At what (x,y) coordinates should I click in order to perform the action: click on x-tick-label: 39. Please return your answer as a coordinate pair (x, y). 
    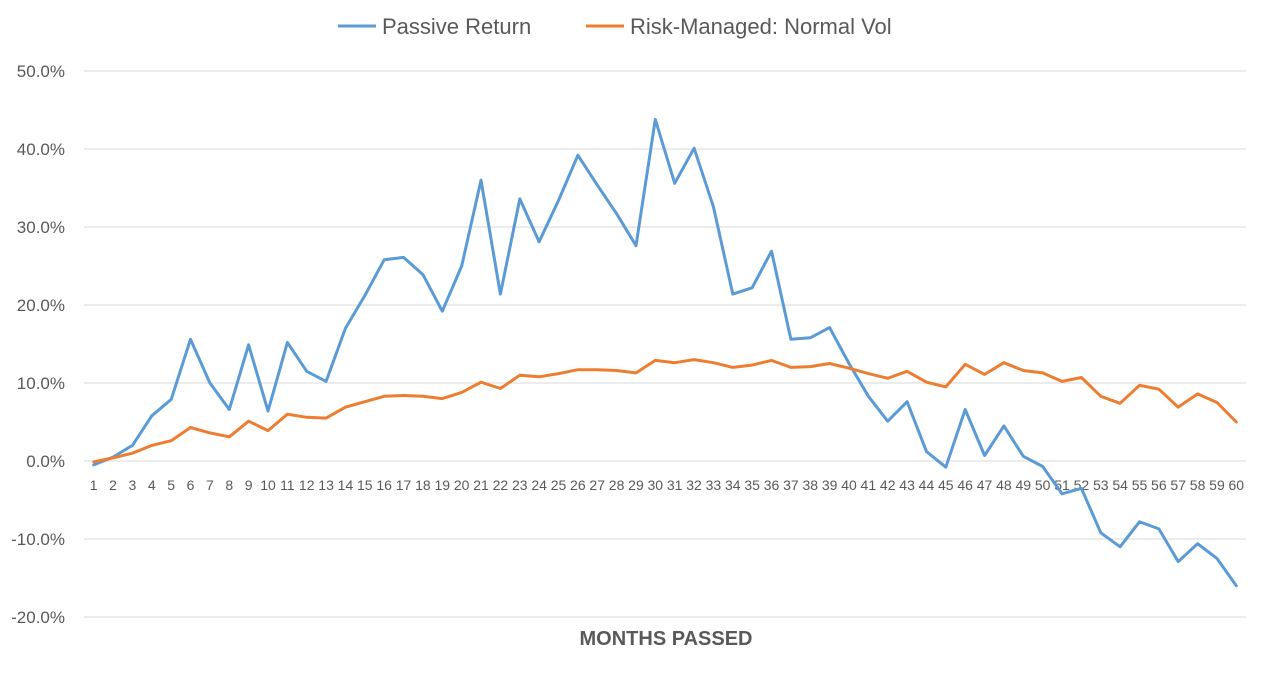
    Looking at the image, I should click on (830, 485).